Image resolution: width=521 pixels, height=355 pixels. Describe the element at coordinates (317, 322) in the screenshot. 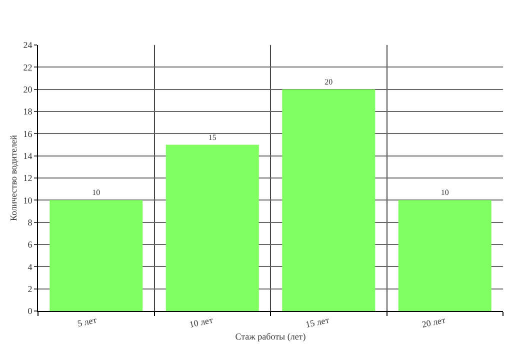

I see `x-tick-label: 15 лет` at that location.